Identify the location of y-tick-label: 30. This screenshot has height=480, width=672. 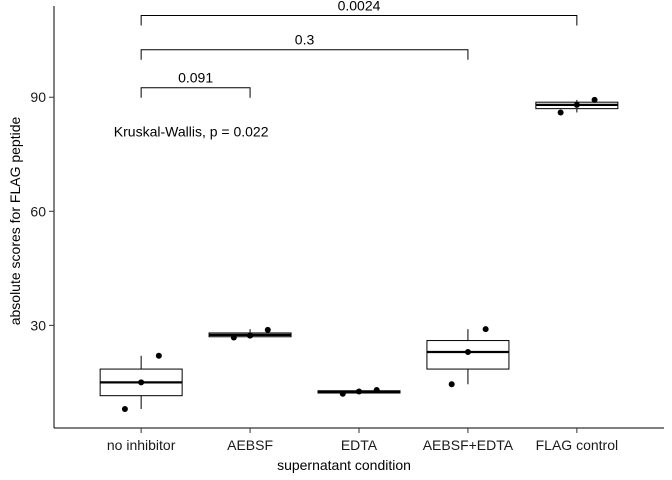
(38, 325).